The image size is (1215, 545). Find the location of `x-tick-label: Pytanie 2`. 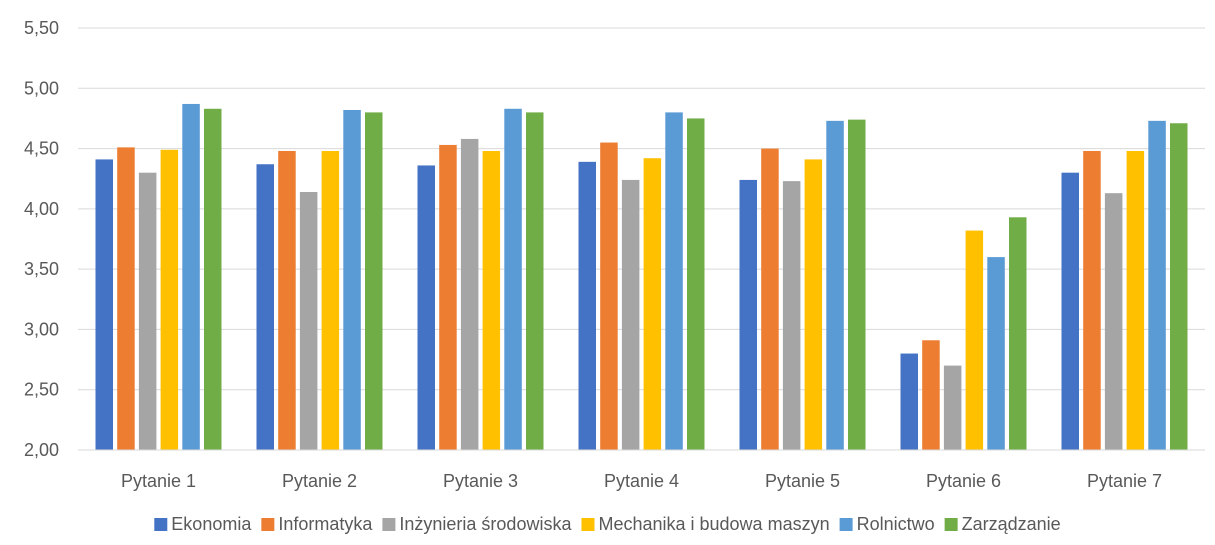

x-tick-label: Pytanie 2 is located at coordinates (319, 481).